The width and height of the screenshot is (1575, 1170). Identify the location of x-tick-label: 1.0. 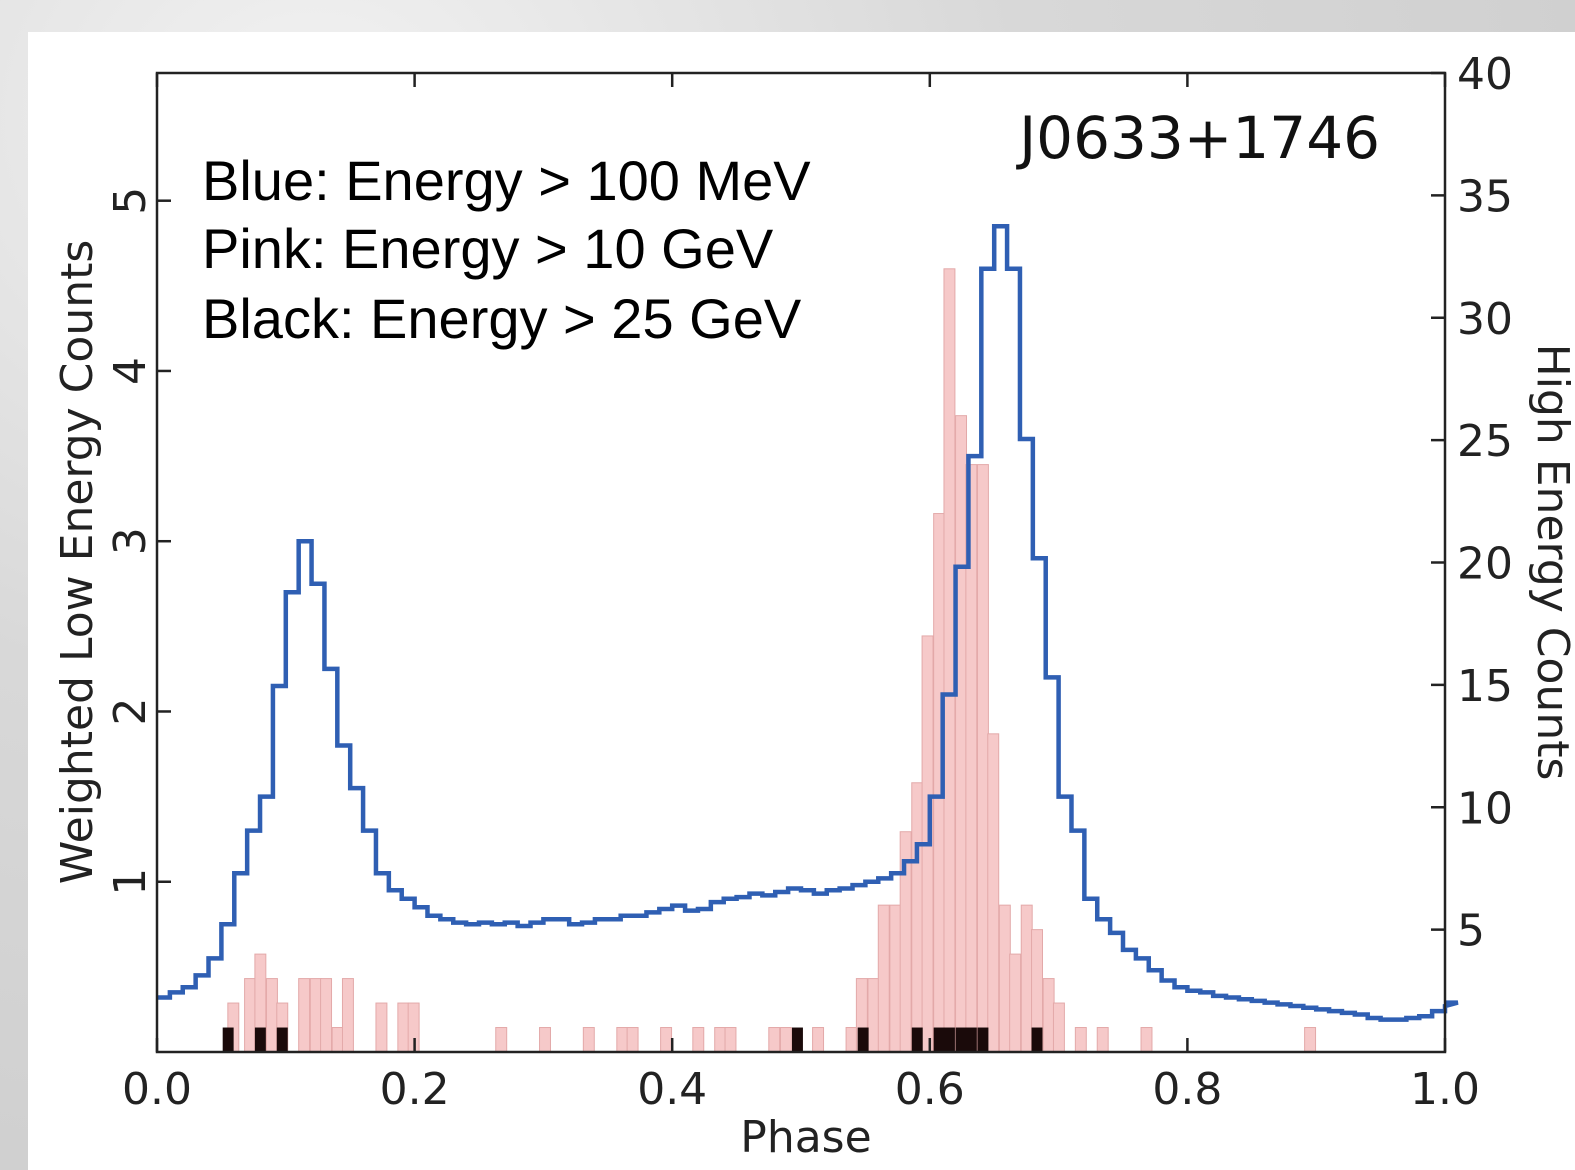
(1445, 1089).